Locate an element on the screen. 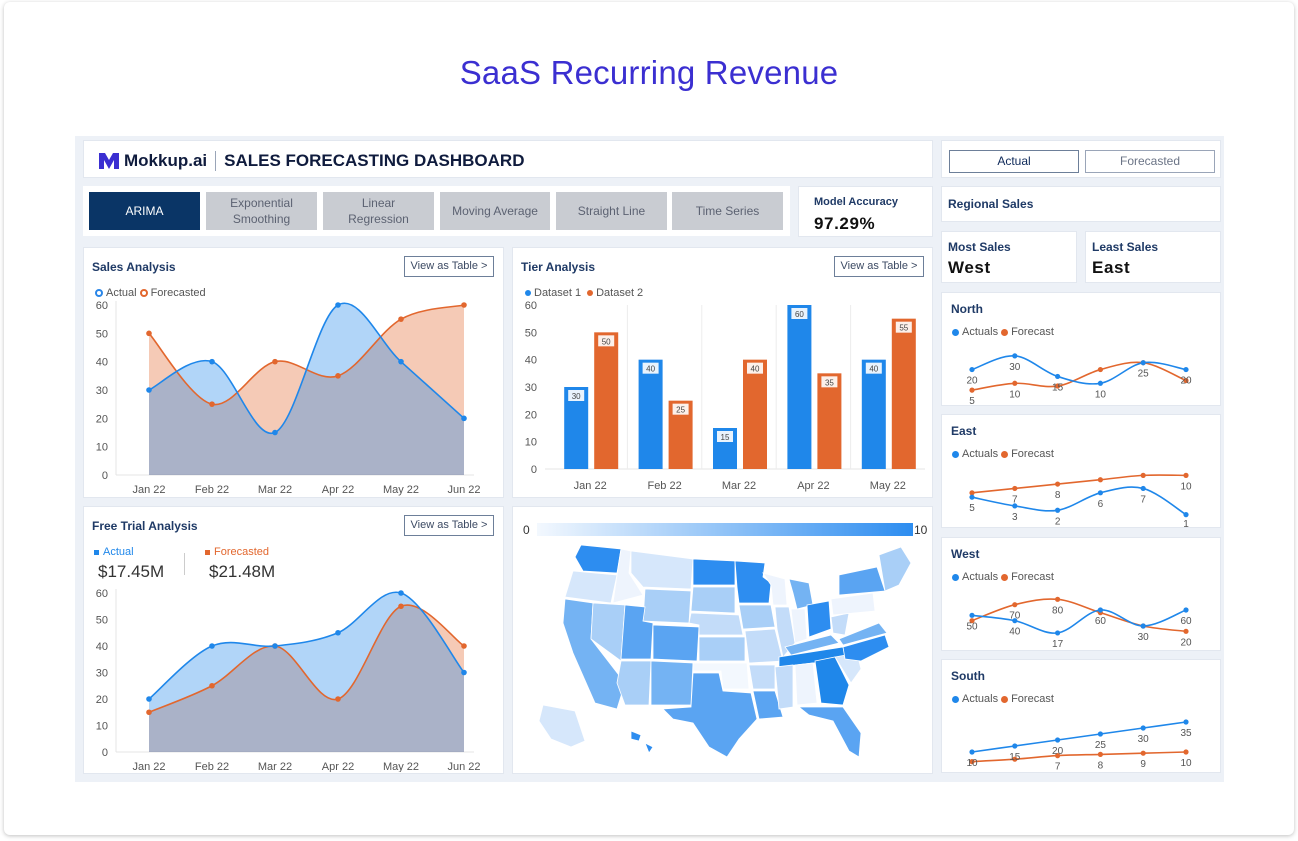 Image resolution: width=1298 pixels, height=841 pixels. actuals-value-label: 25 is located at coordinates (1144, 374).